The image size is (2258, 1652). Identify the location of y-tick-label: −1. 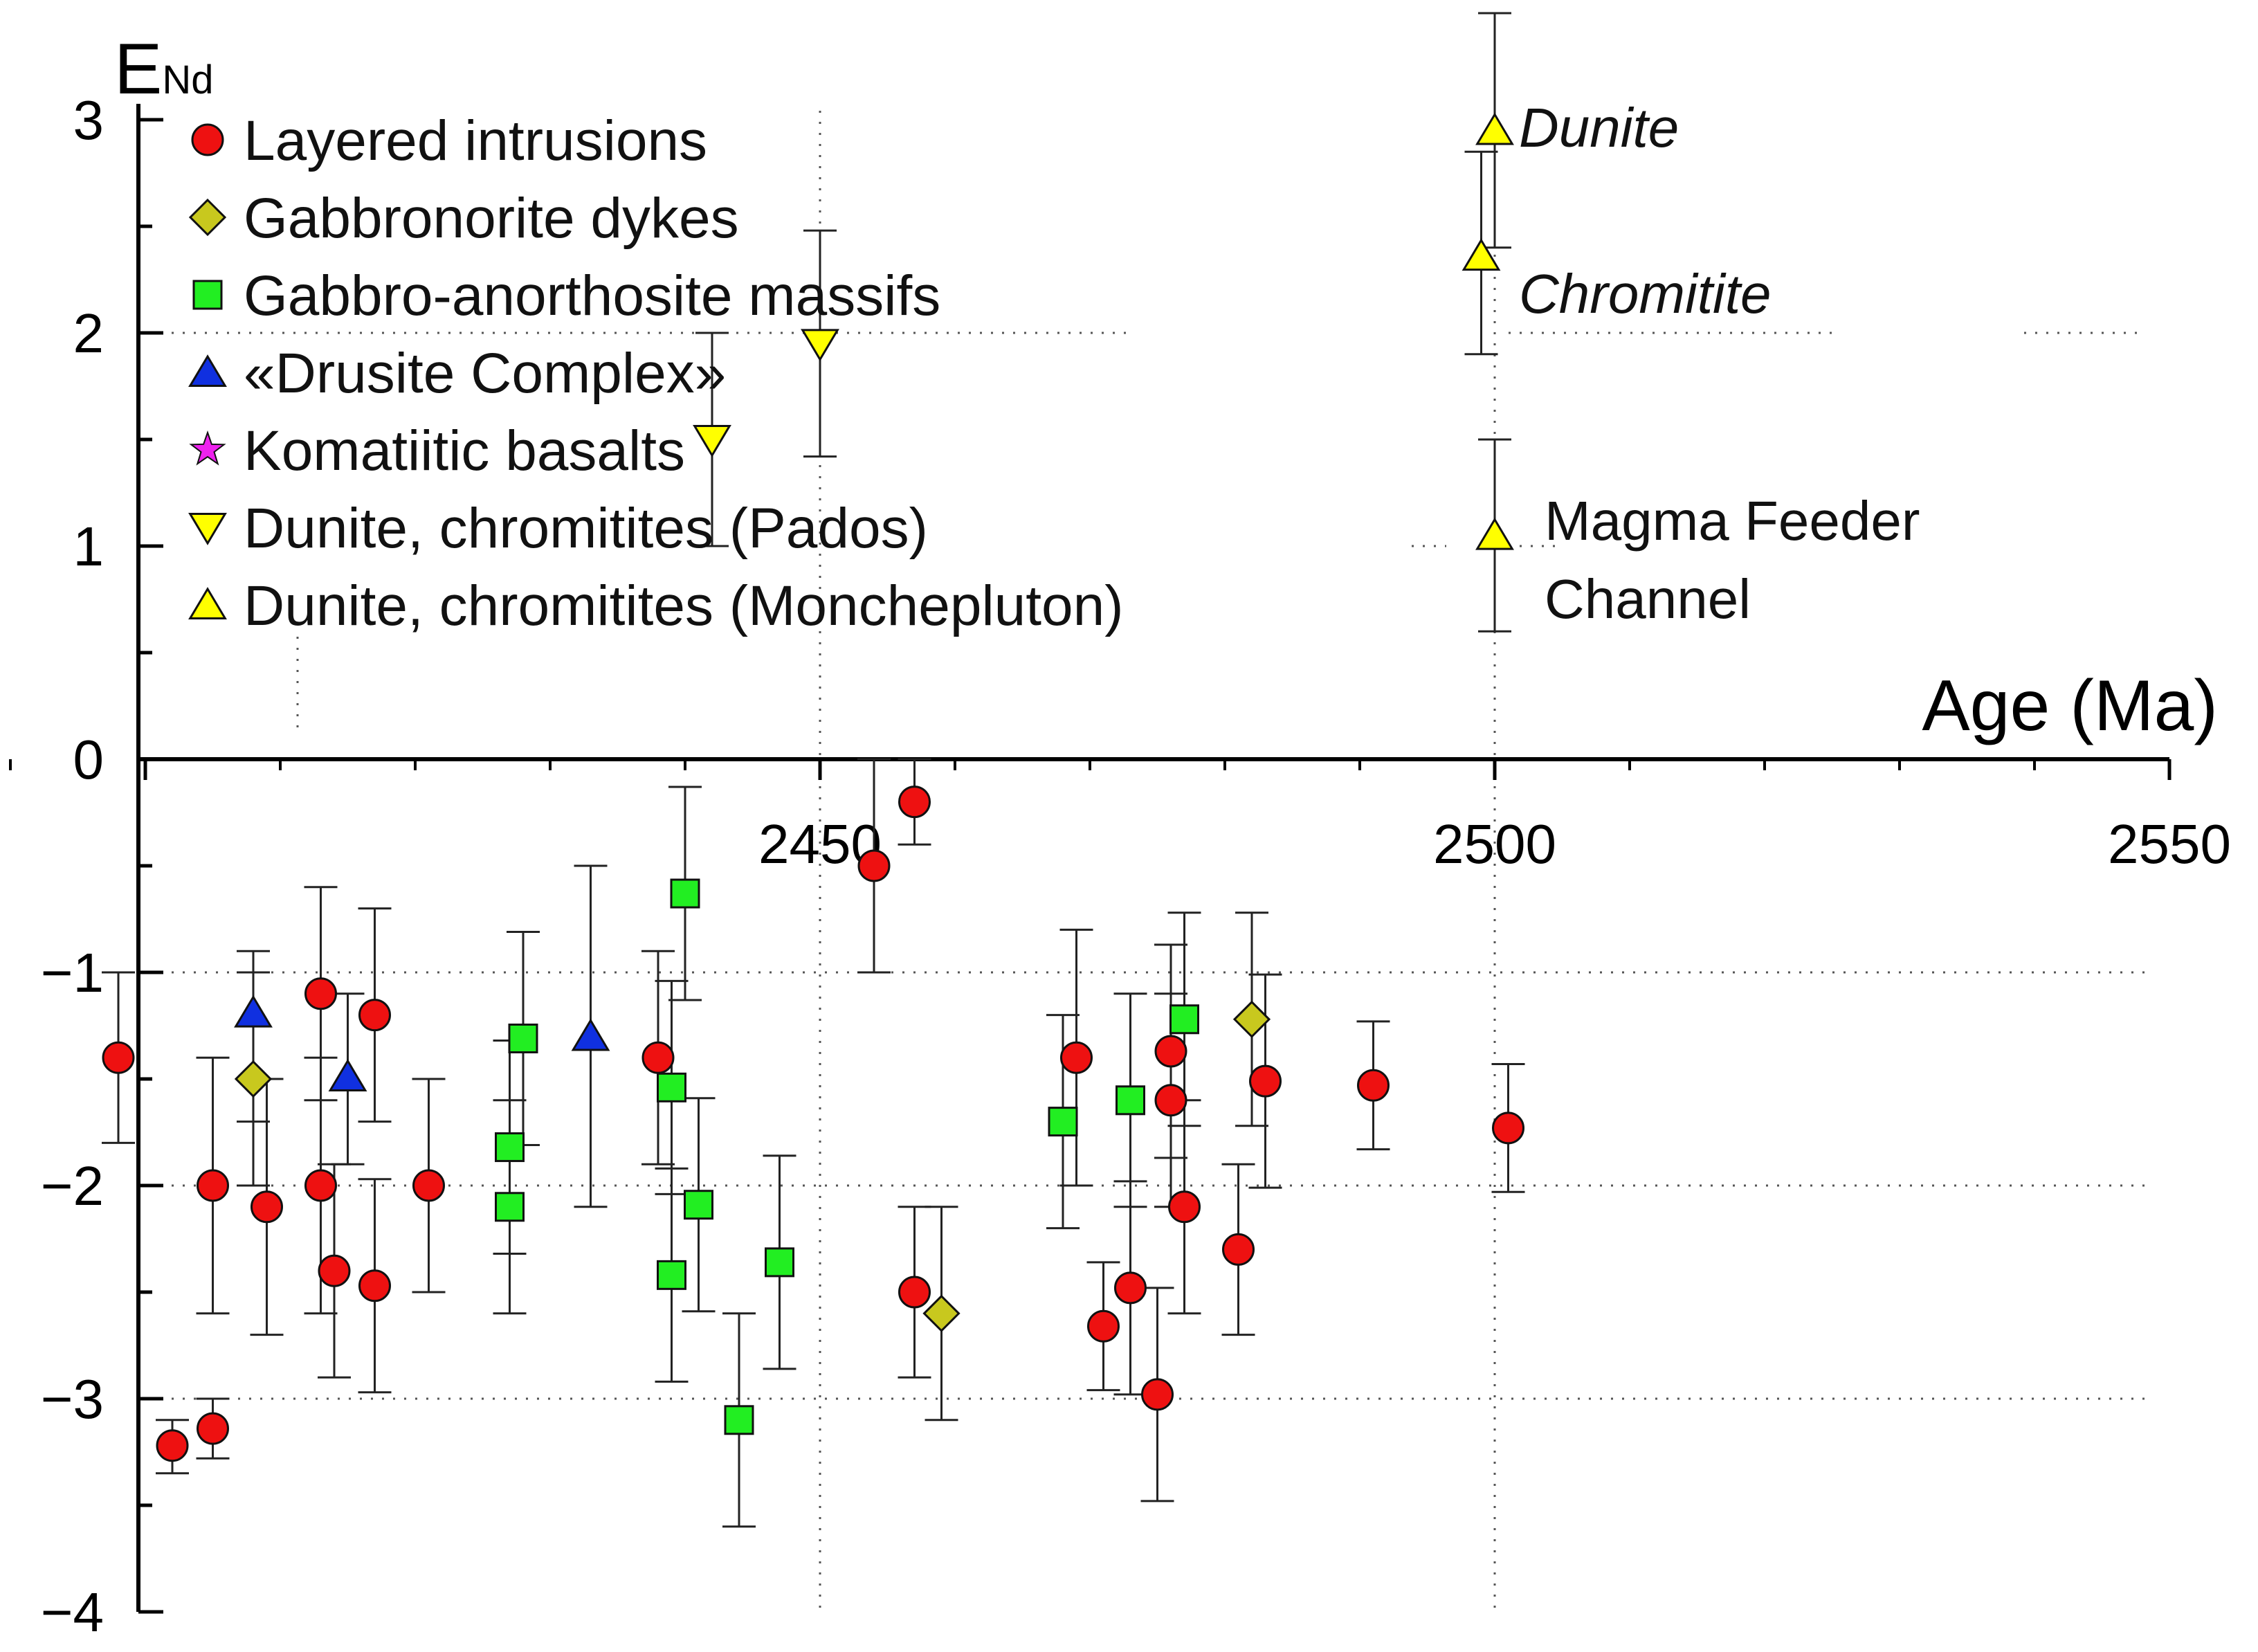
(73, 973).